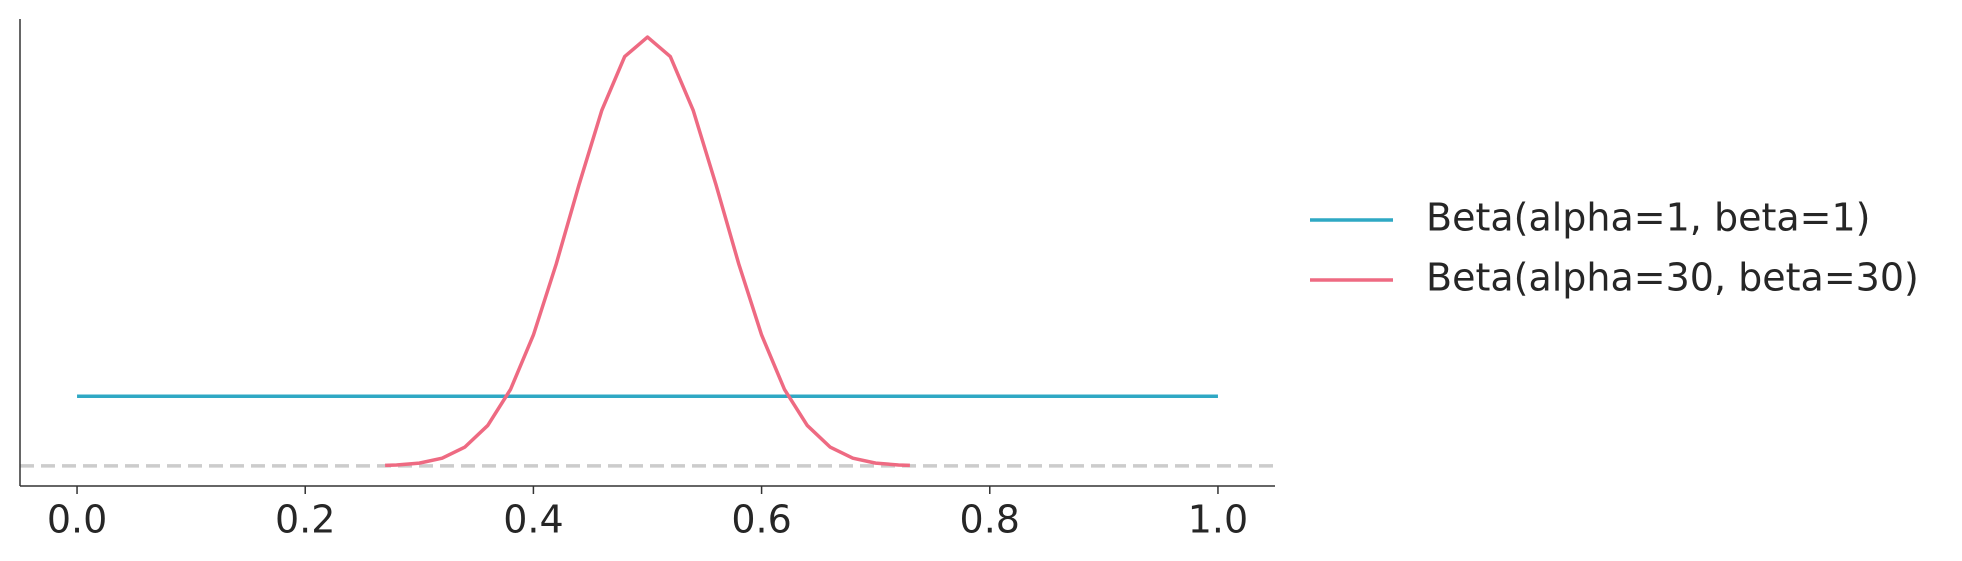  What do you see at coordinates (305, 520) in the screenshot?
I see `x-tick-label: 0.2` at bounding box center [305, 520].